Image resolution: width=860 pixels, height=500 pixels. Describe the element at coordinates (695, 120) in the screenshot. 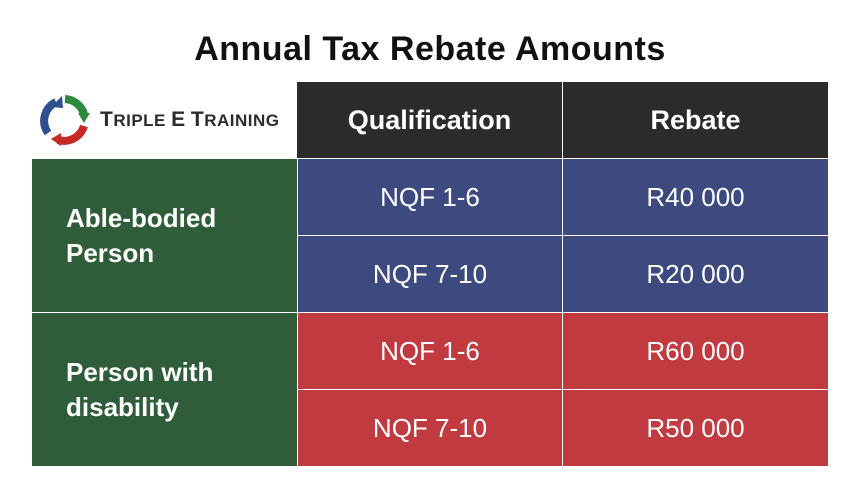

I see `header-rebate: Rebate` at that location.